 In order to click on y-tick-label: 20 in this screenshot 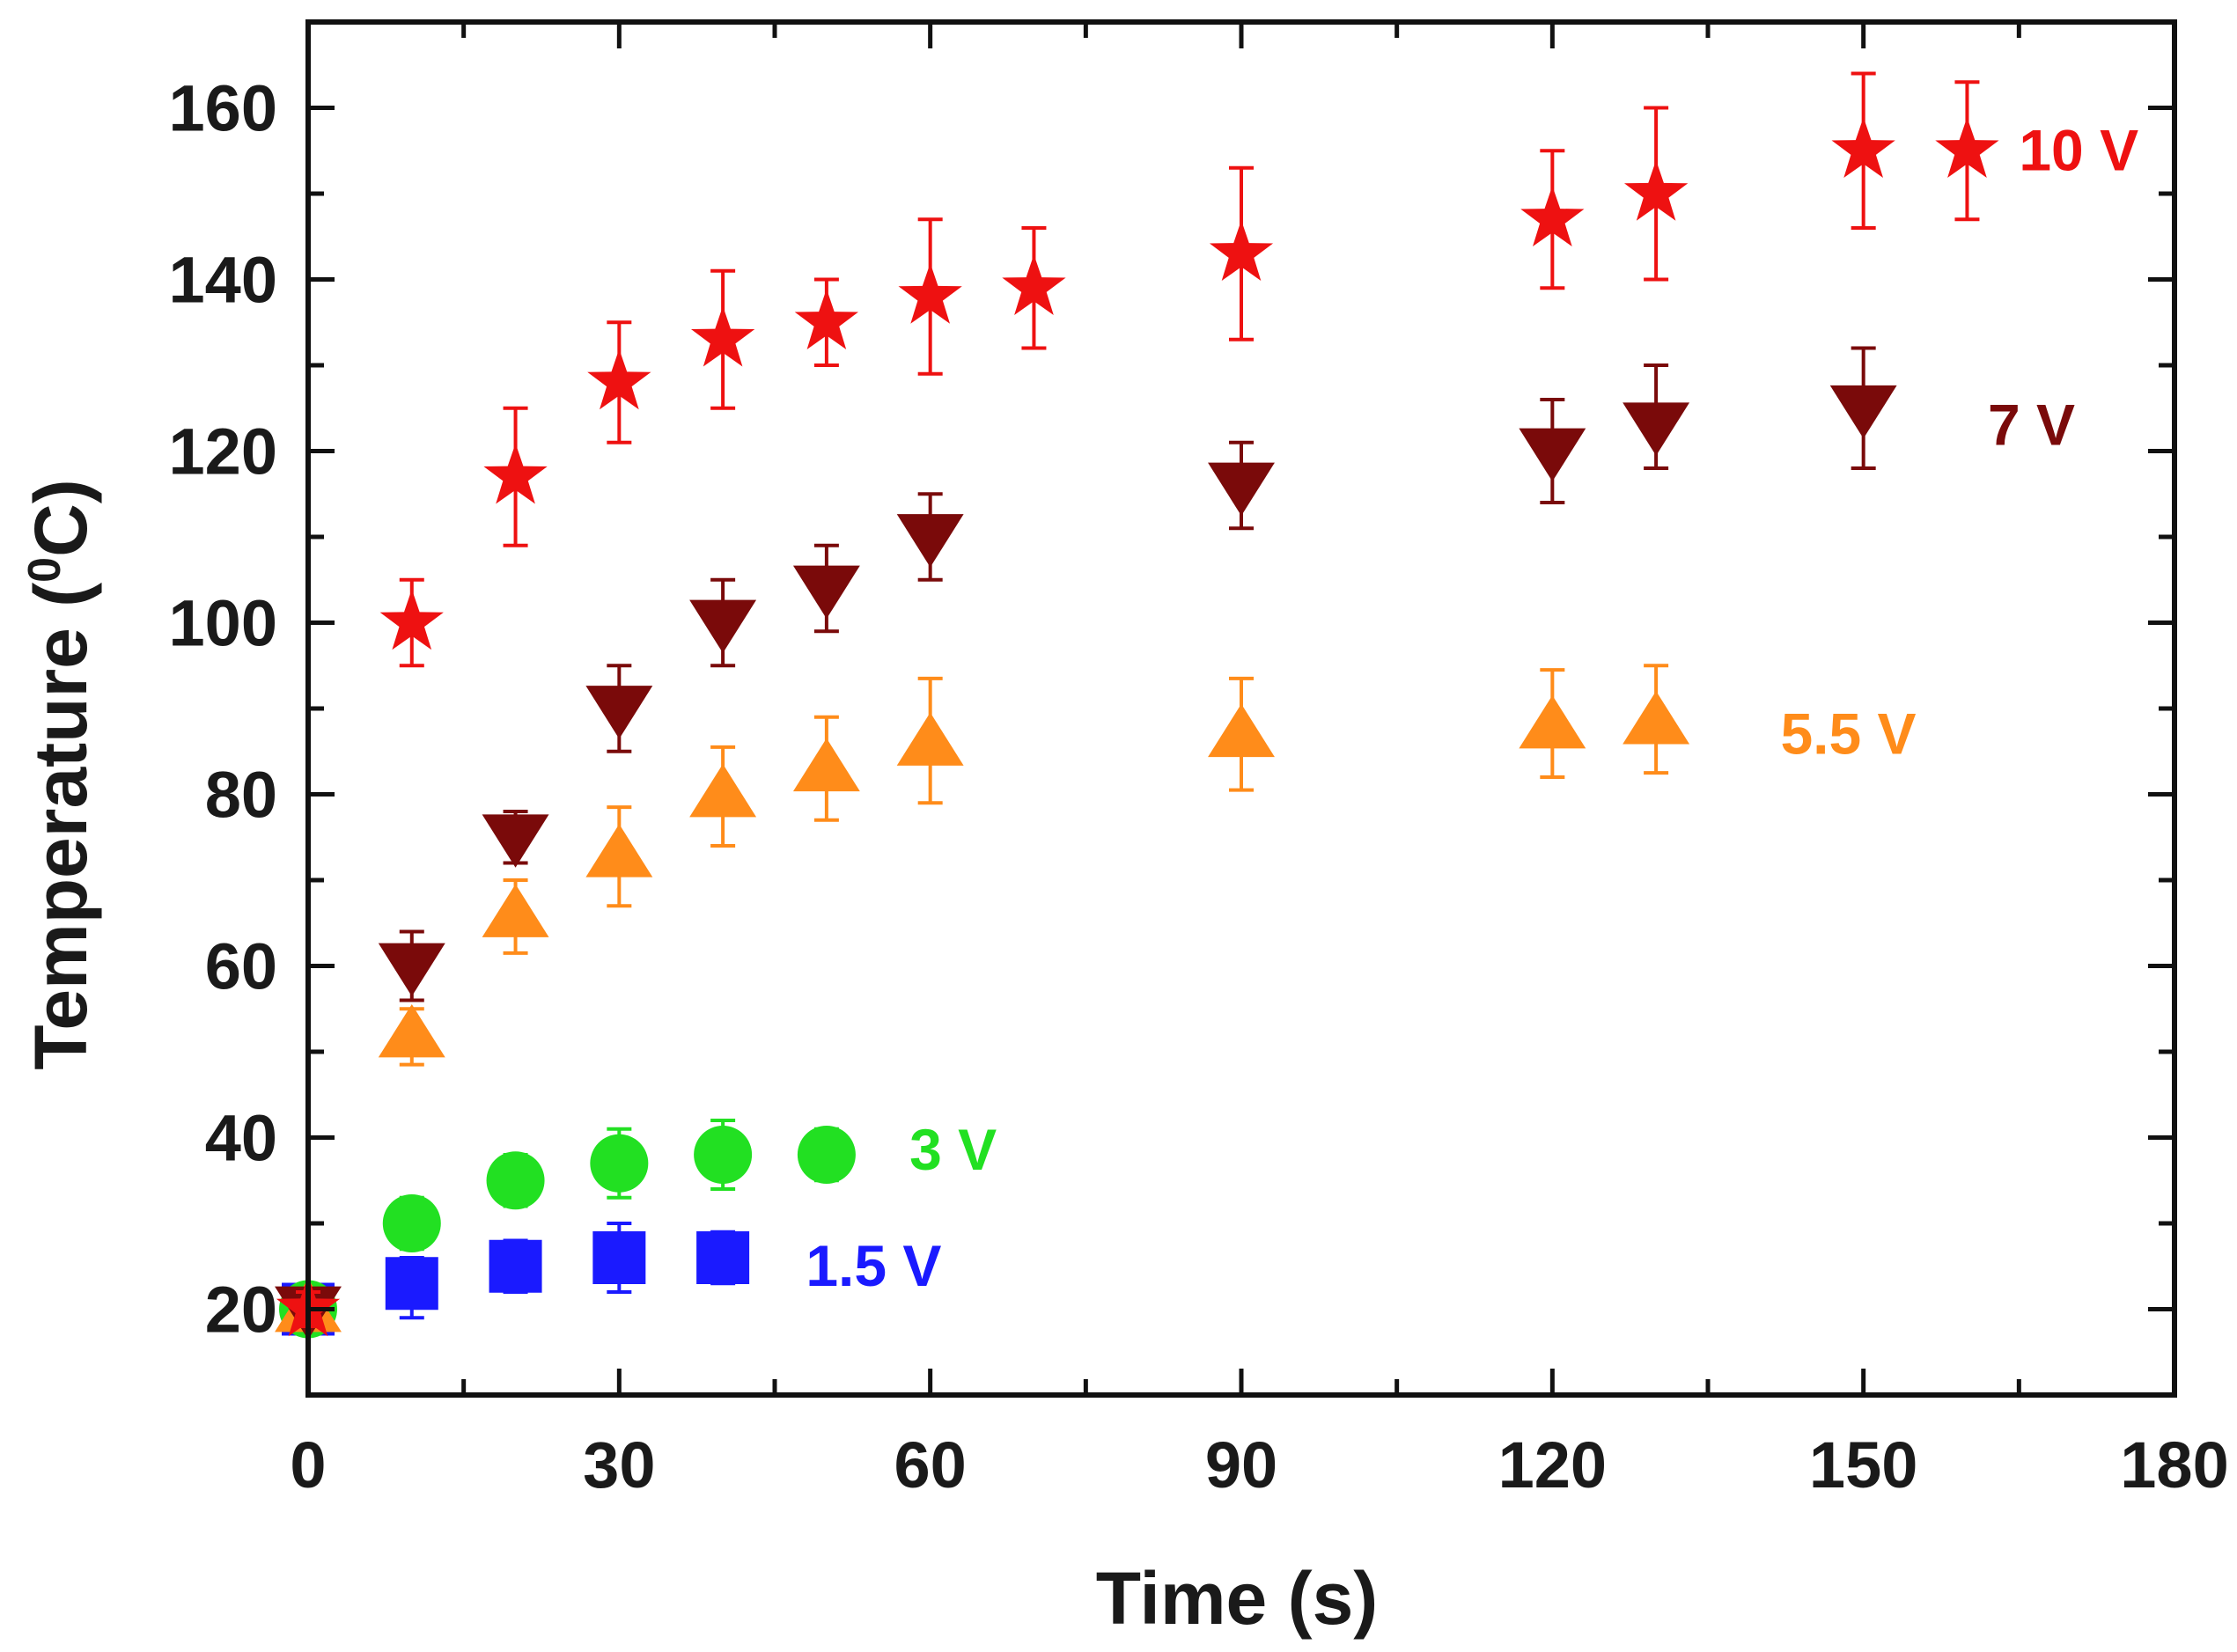, I will do `click(241, 1310)`.